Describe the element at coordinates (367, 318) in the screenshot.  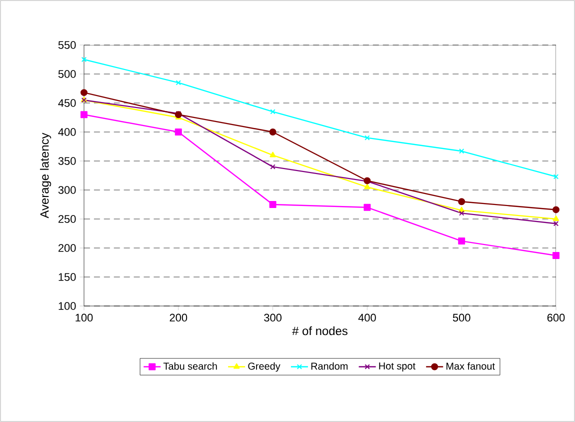
I see `x-tick-label: 400` at that location.